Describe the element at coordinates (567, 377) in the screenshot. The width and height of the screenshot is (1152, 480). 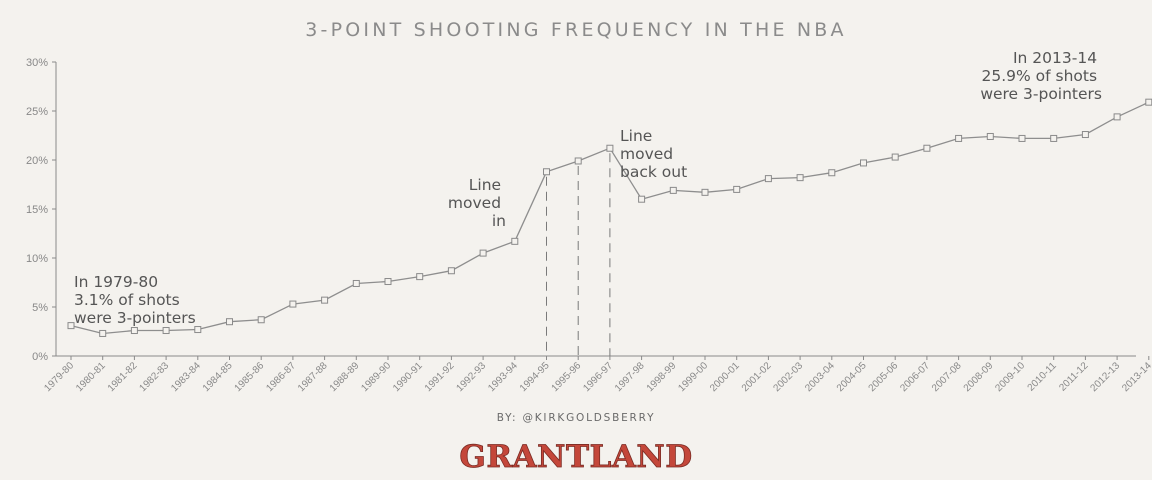
I see `x-tick-label: 1995-96` at that location.